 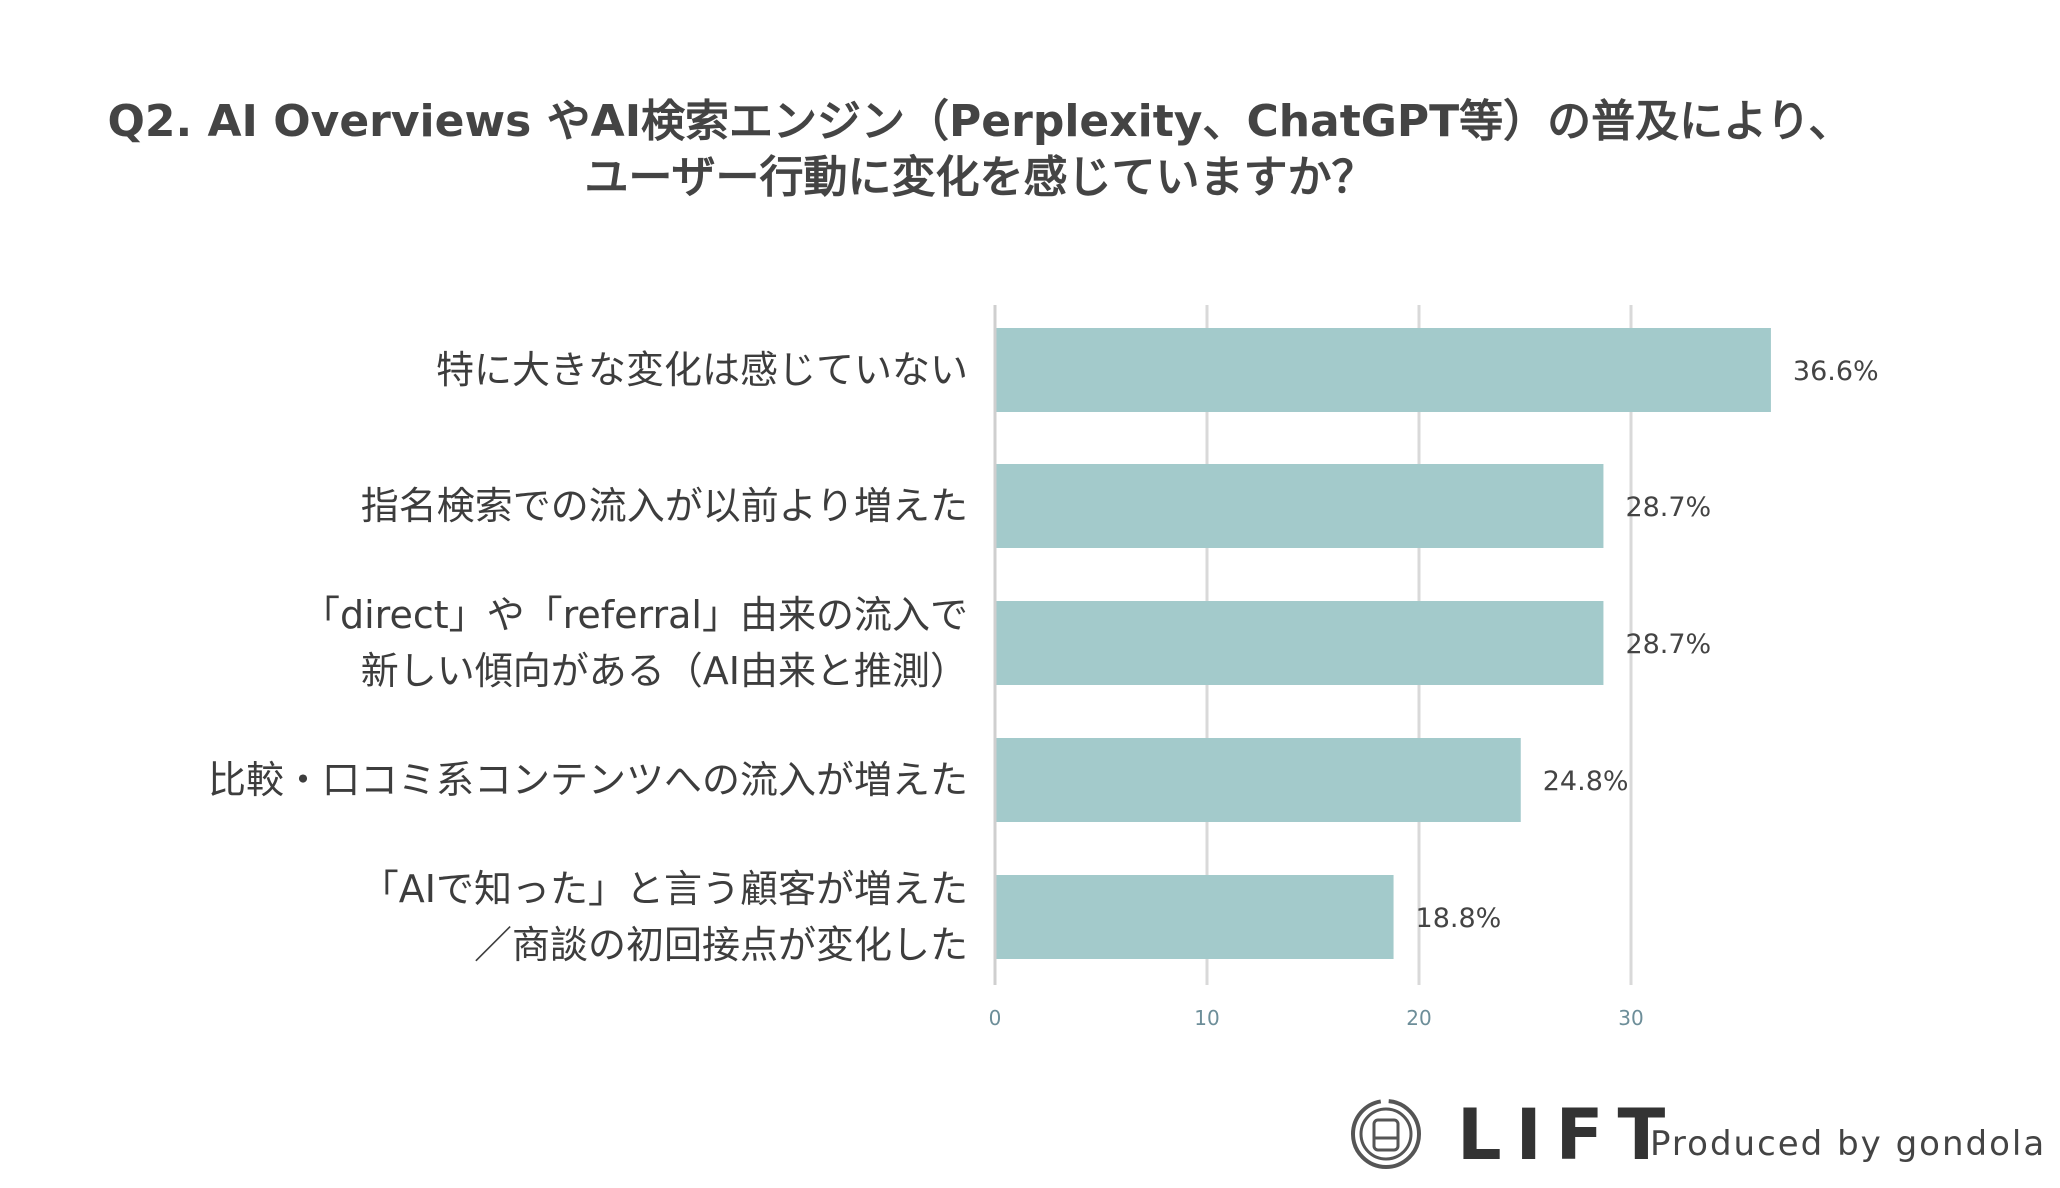 I want to click on x-tick-label: 20, so click(x=1418, y=1018).